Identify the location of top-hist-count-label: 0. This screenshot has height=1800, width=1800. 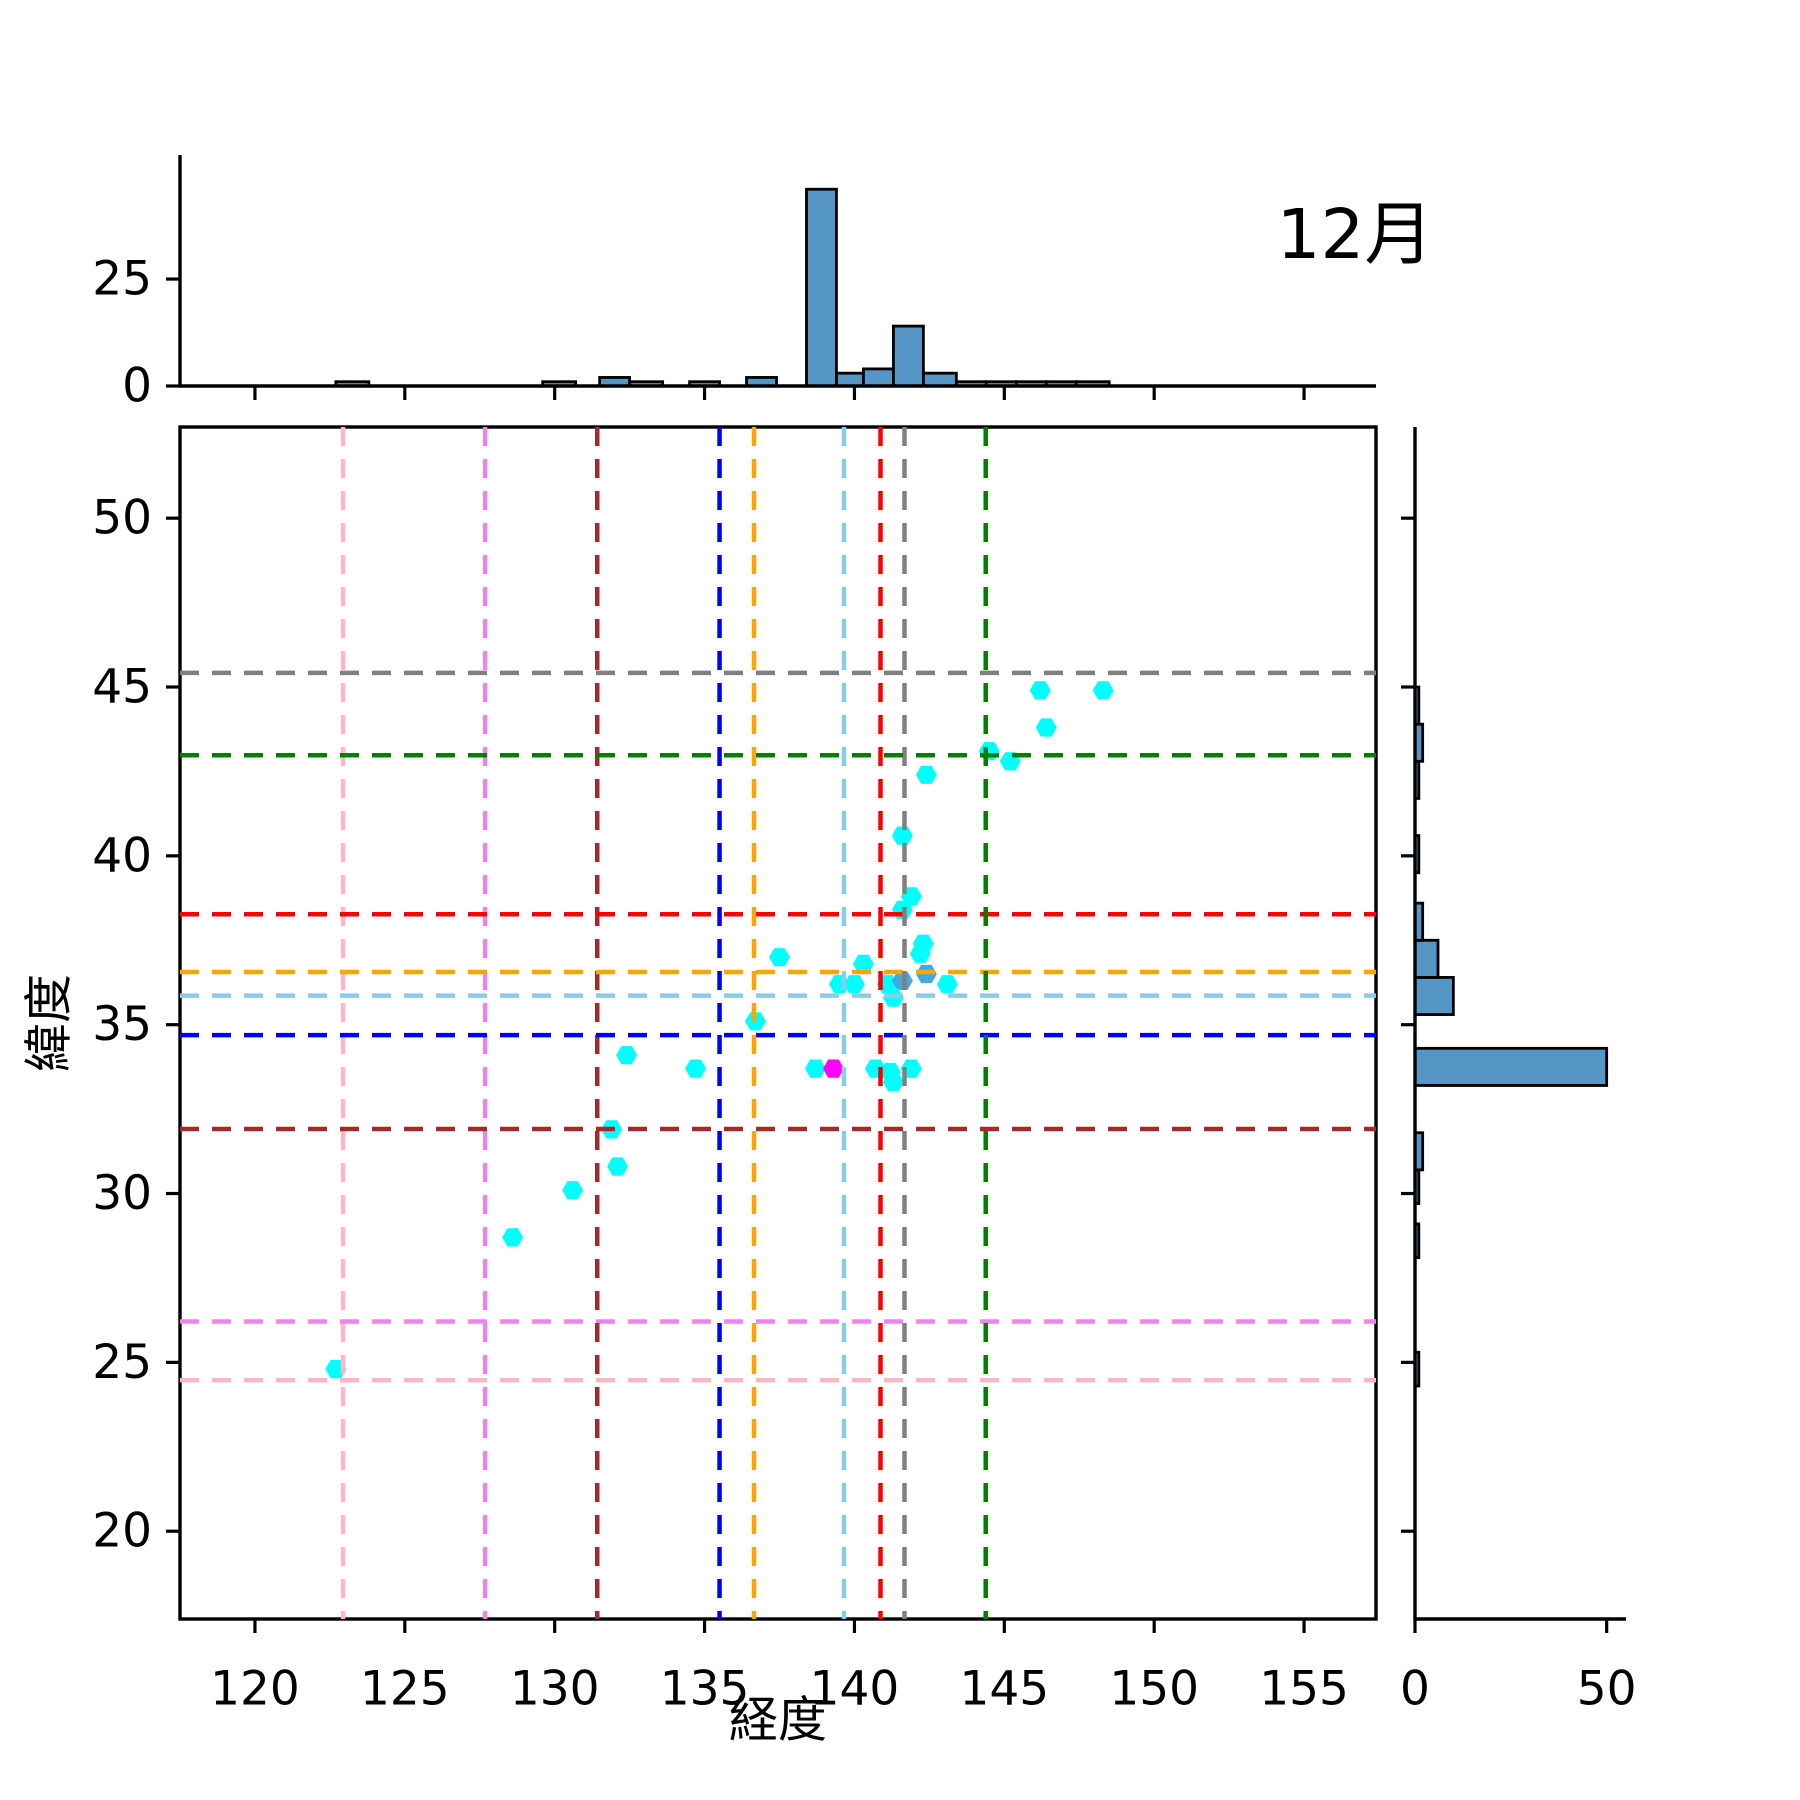
(137, 386).